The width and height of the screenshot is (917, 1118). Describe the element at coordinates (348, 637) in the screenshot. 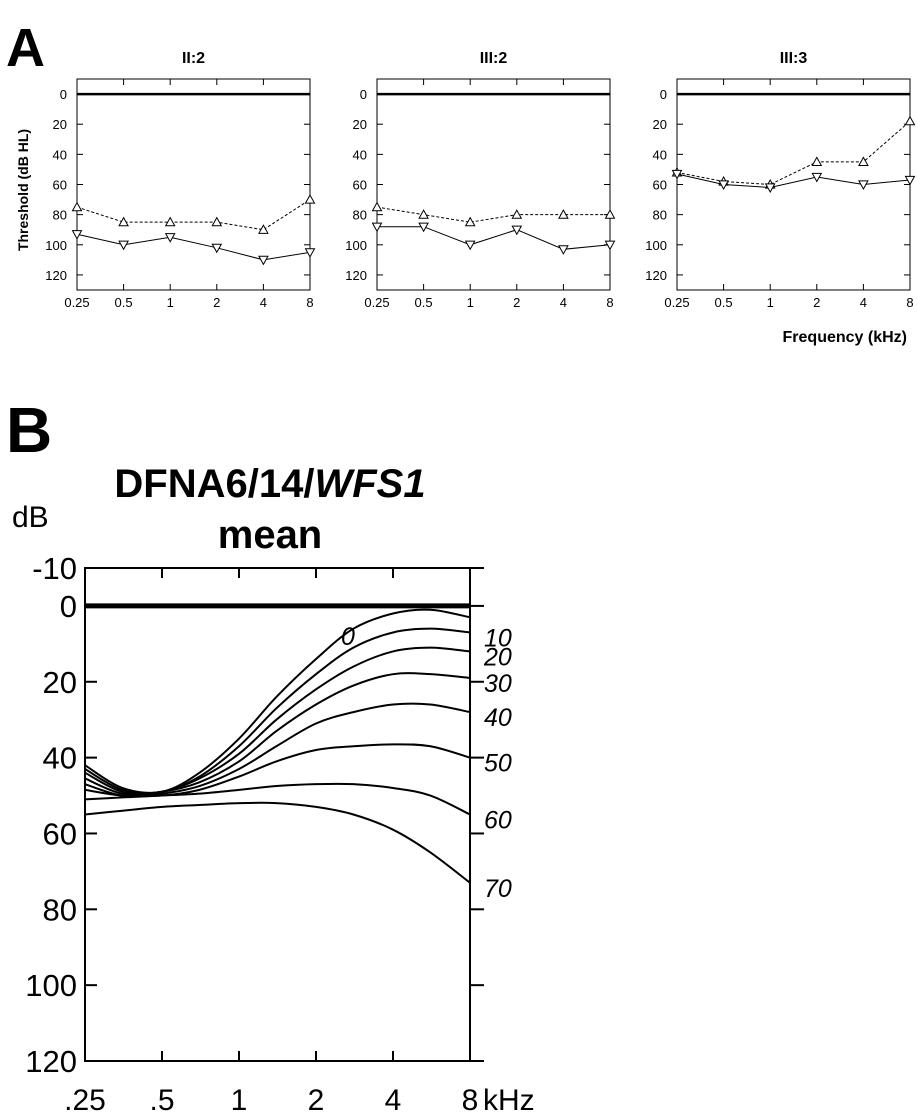

I see `curve-label-0: 0` at that location.